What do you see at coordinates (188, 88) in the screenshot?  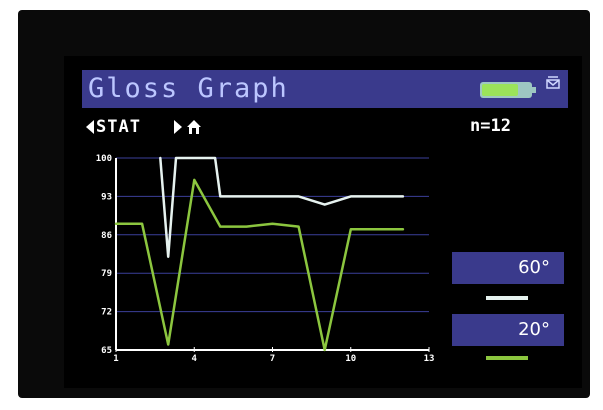 I see `page-title: Gloss Graph` at bounding box center [188, 88].